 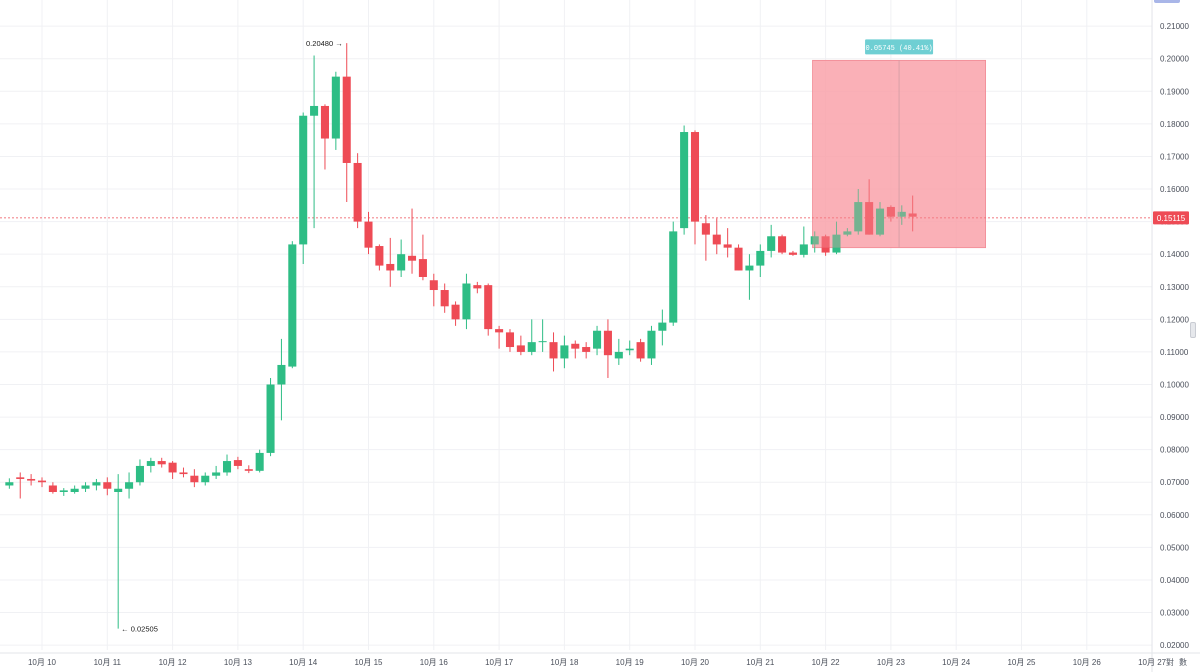 What do you see at coordinates (1021, 662) in the screenshot?
I see `x-tick-label: 10月 25` at bounding box center [1021, 662].